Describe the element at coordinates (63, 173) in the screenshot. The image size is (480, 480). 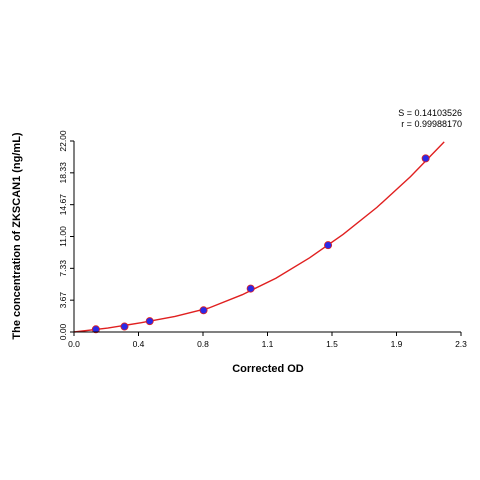
I see `y-tick-label: 18.33` at that location.